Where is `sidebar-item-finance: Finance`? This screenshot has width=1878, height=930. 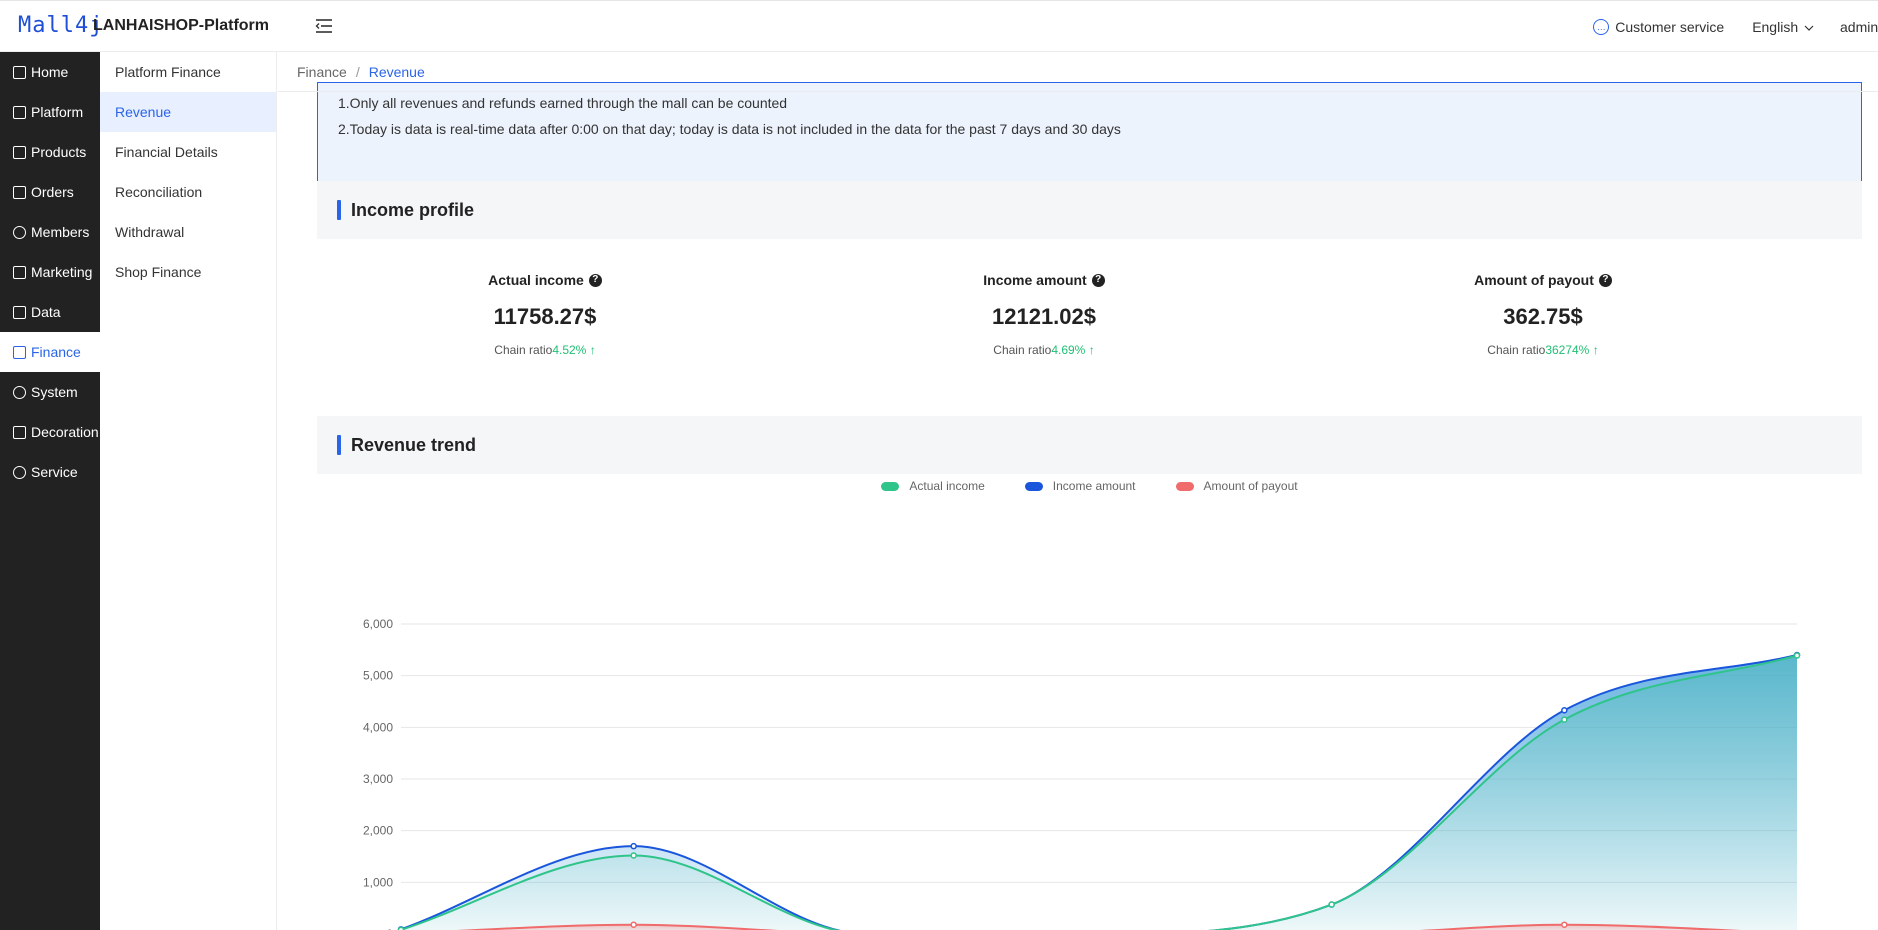 sidebar-item-finance: Finance is located at coordinates (50, 352).